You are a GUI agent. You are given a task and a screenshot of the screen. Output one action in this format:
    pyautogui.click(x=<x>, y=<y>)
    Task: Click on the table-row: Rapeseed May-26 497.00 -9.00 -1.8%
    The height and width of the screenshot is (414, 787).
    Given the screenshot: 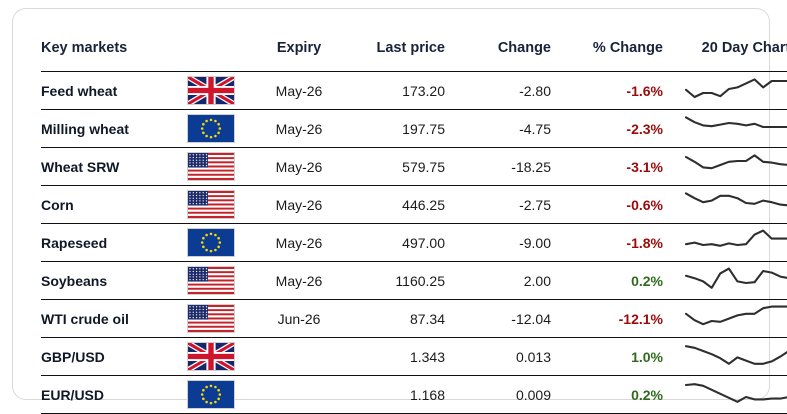 What is the action you would take?
    pyautogui.click(x=414, y=242)
    